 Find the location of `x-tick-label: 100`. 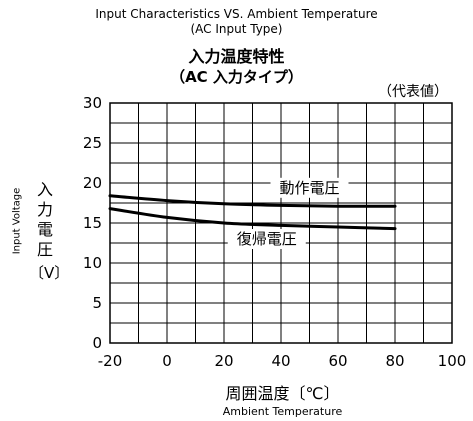

x-tick-label: 100 is located at coordinates (452, 361).